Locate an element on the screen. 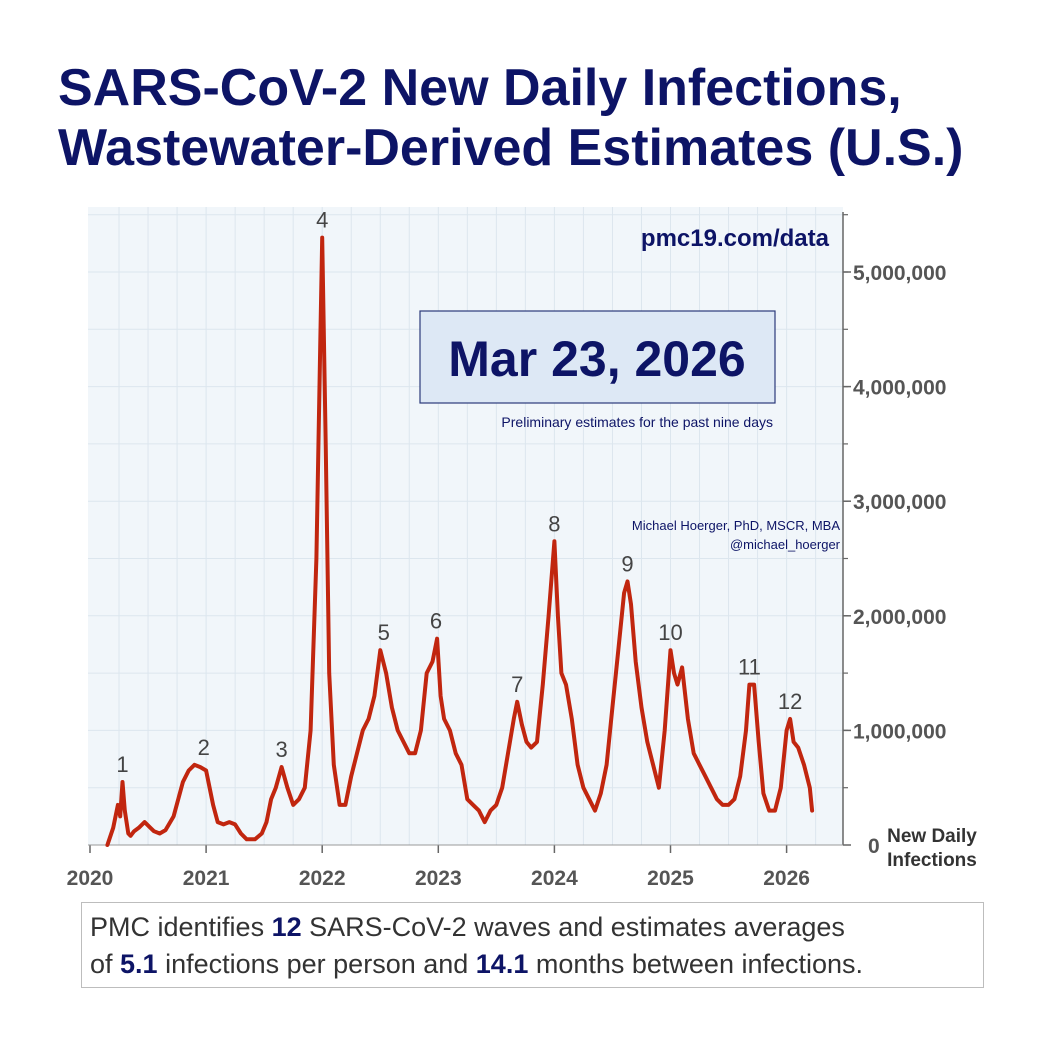 The height and width of the screenshot is (1056, 1056). y-tick-label: 0 is located at coordinates (874, 846).